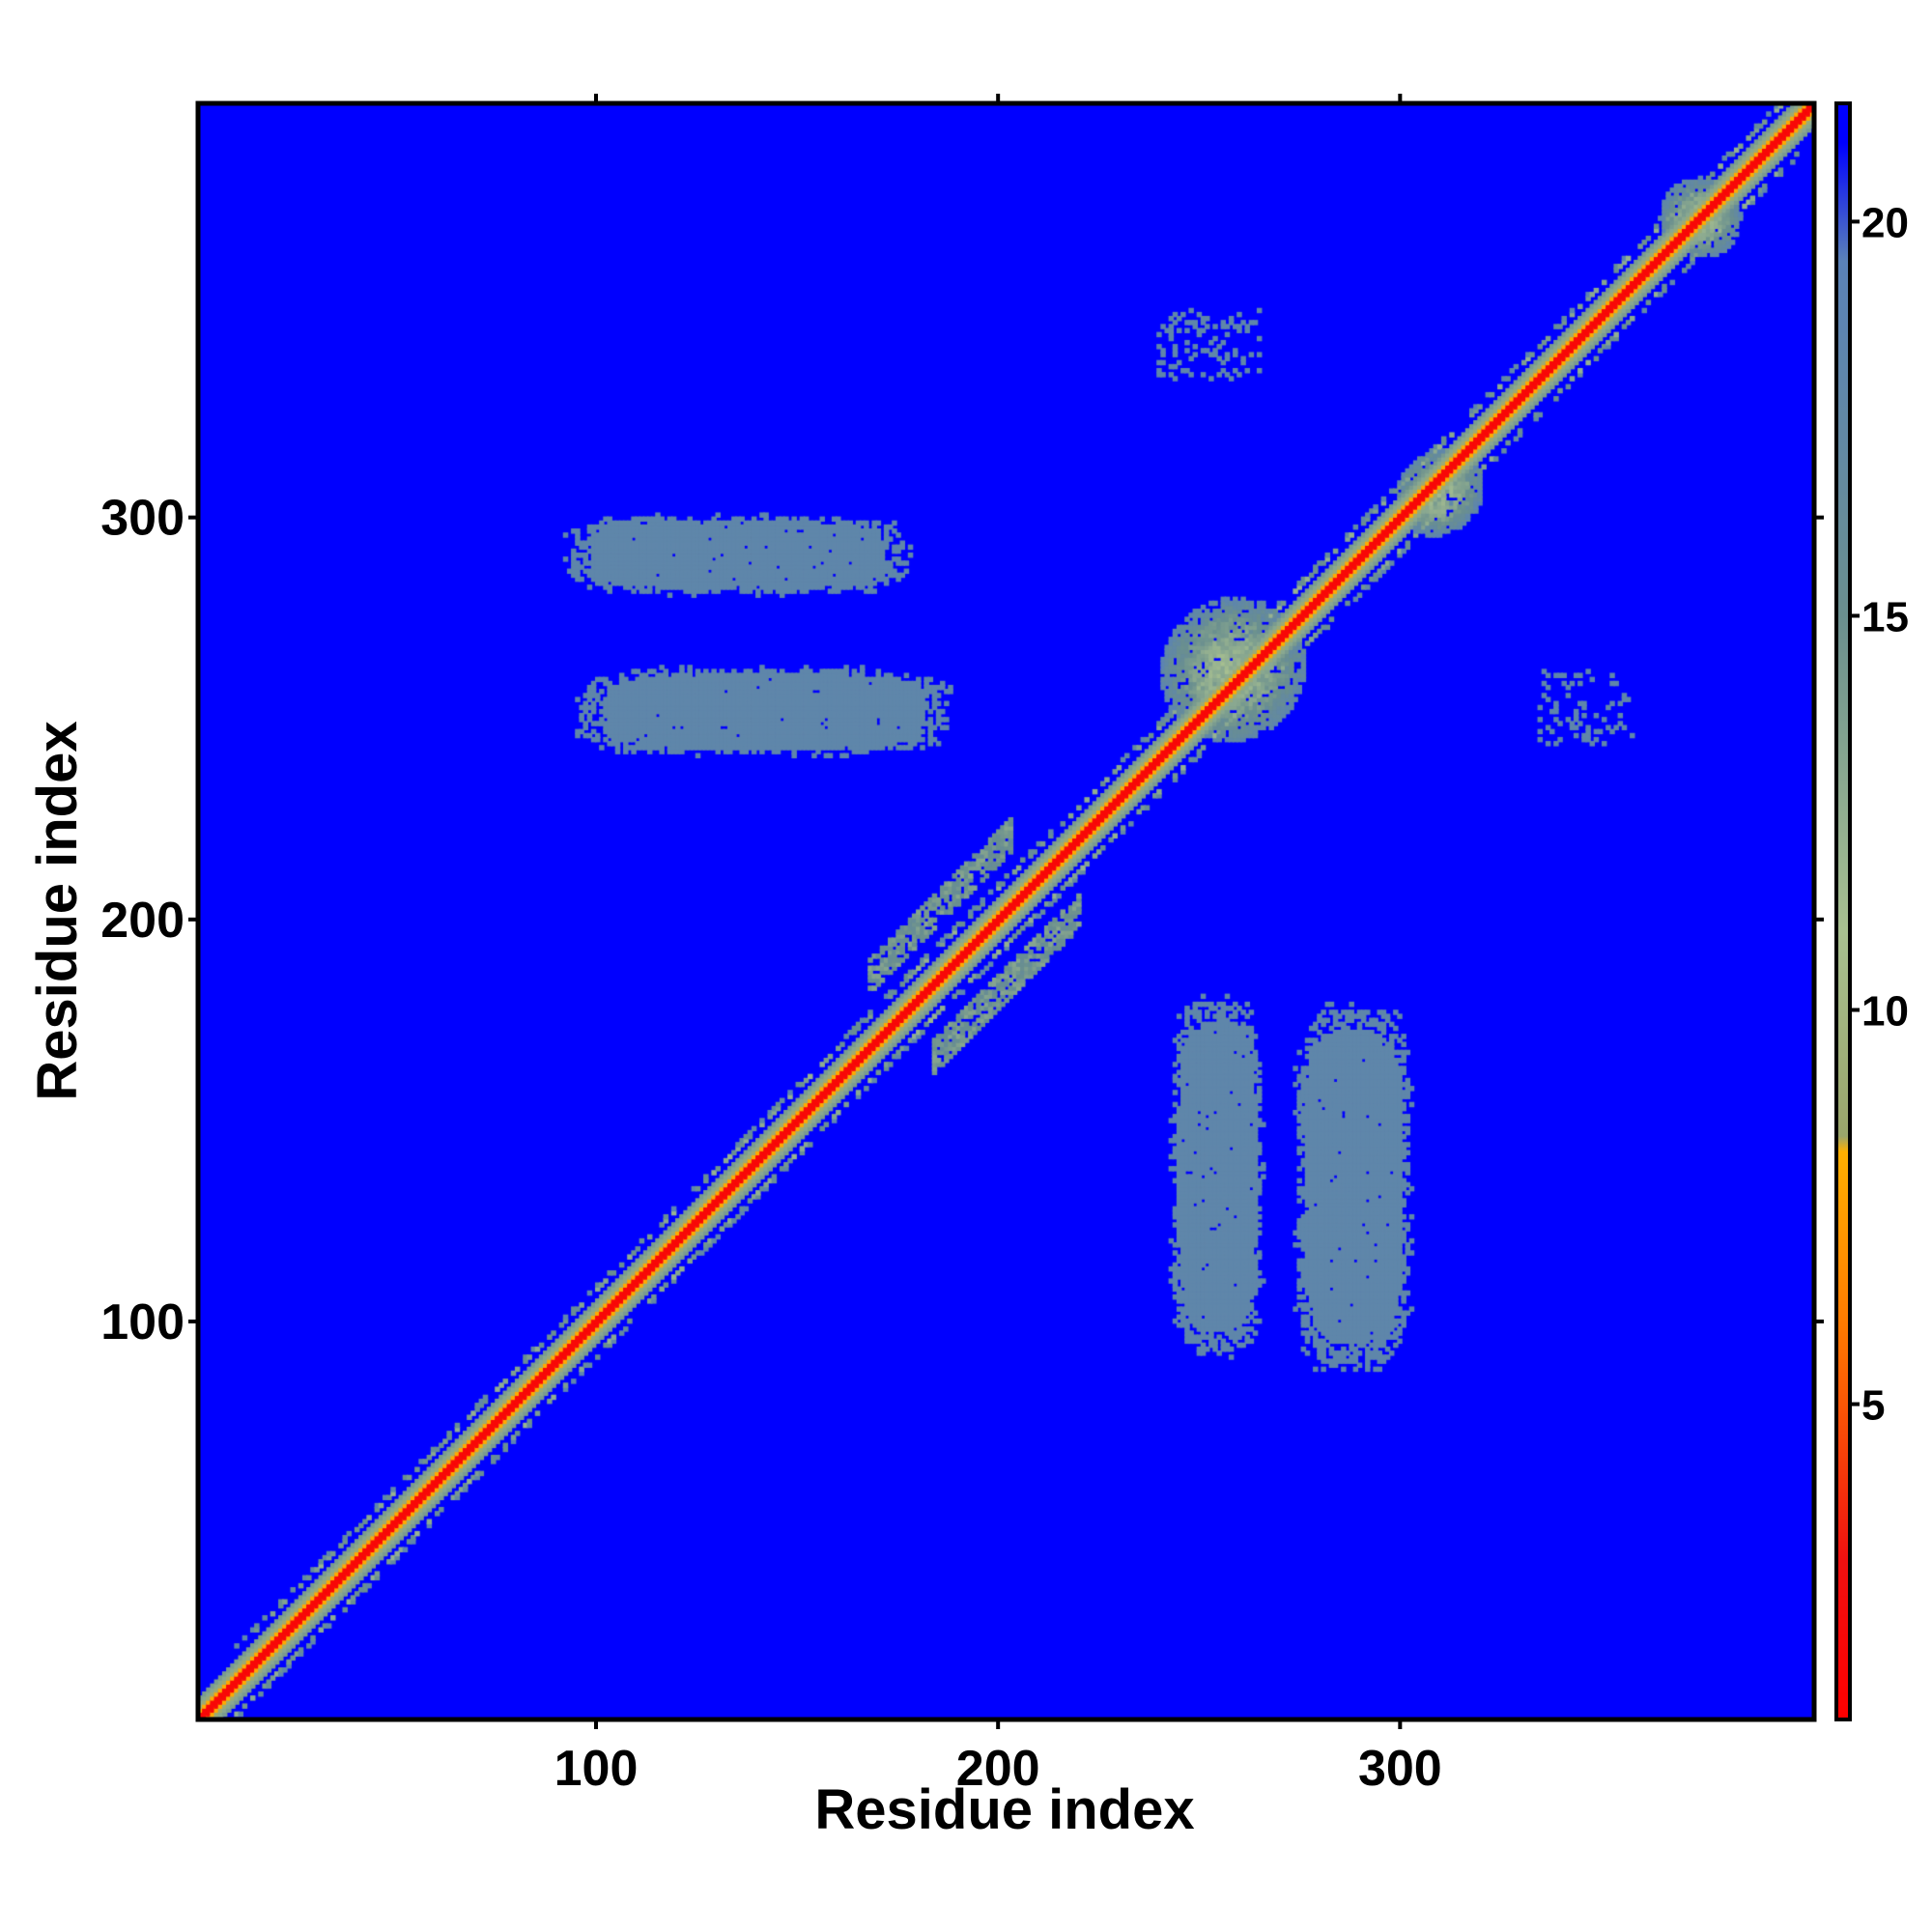 The height and width of the screenshot is (1932, 1932). What do you see at coordinates (142, 1322) in the screenshot?
I see `y-tick-label: 100` at bounding box center [142, 1322].